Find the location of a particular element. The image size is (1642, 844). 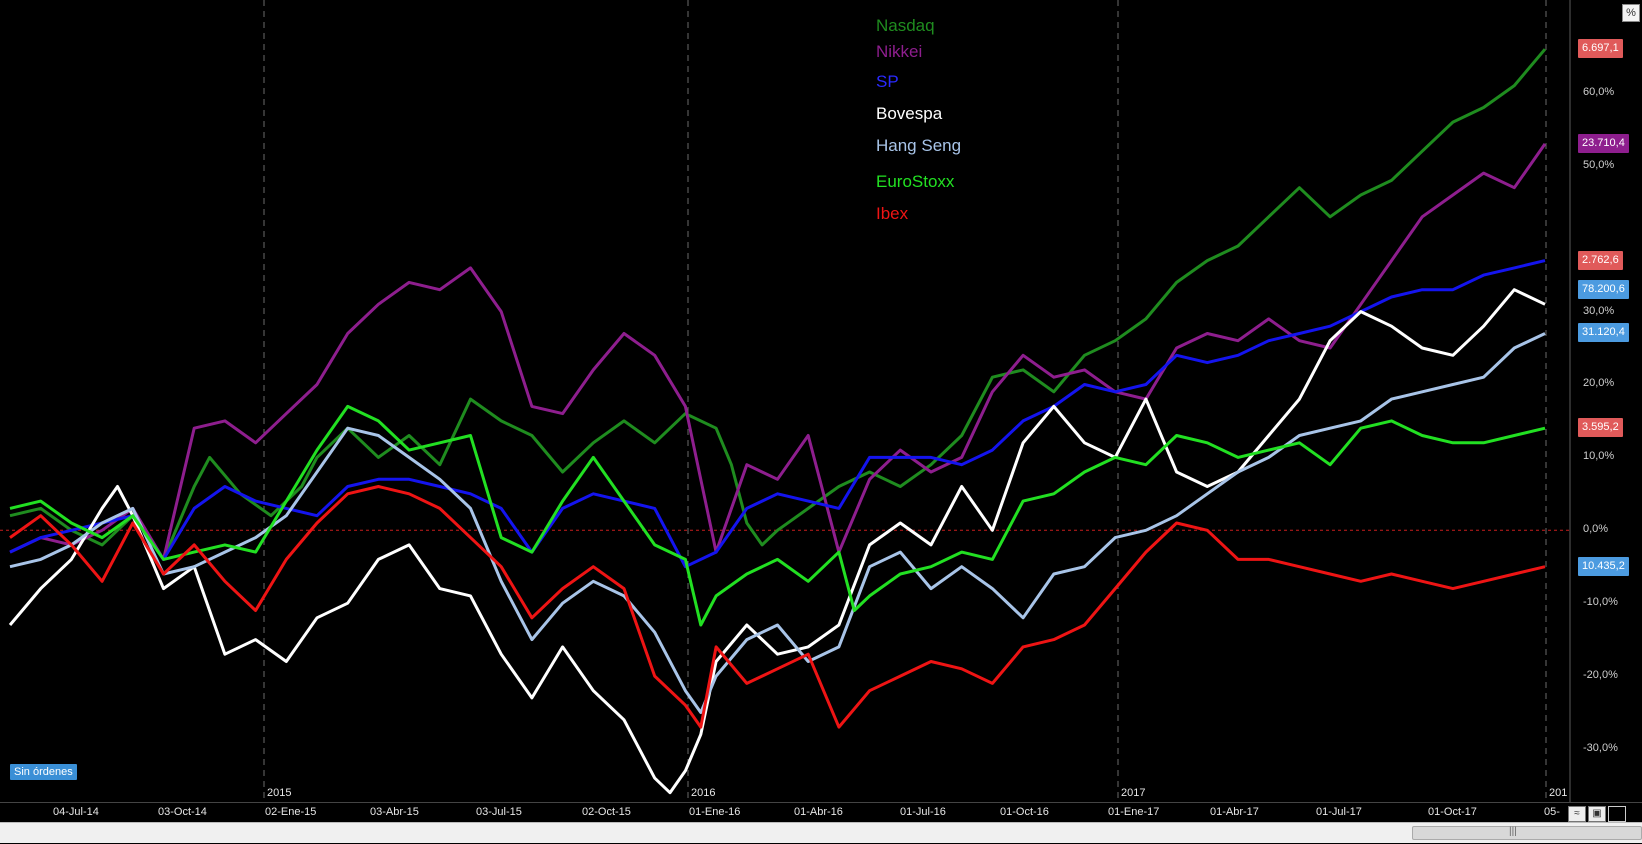

x-tick-label: 01-Ene-16 is located at coordinates (715, 812).